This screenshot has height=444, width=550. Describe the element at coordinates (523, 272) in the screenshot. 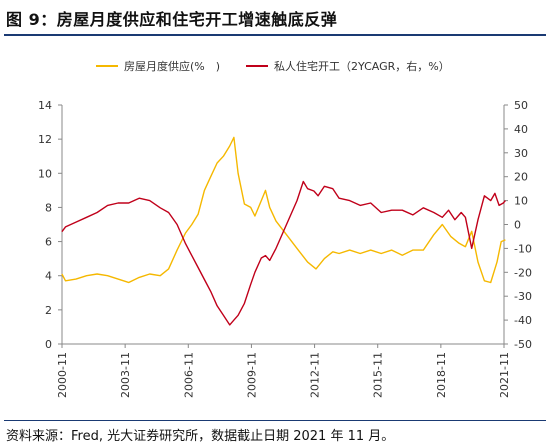

I see `right-tick-label: -20` at that location.